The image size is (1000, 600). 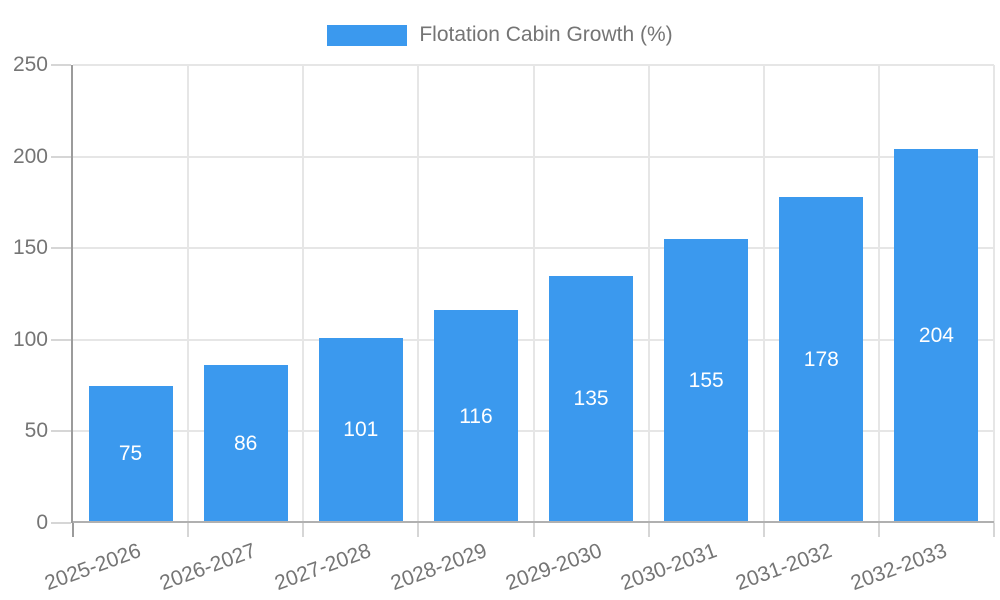 I want to click on legend-swatch, so click(x=367, y=35).